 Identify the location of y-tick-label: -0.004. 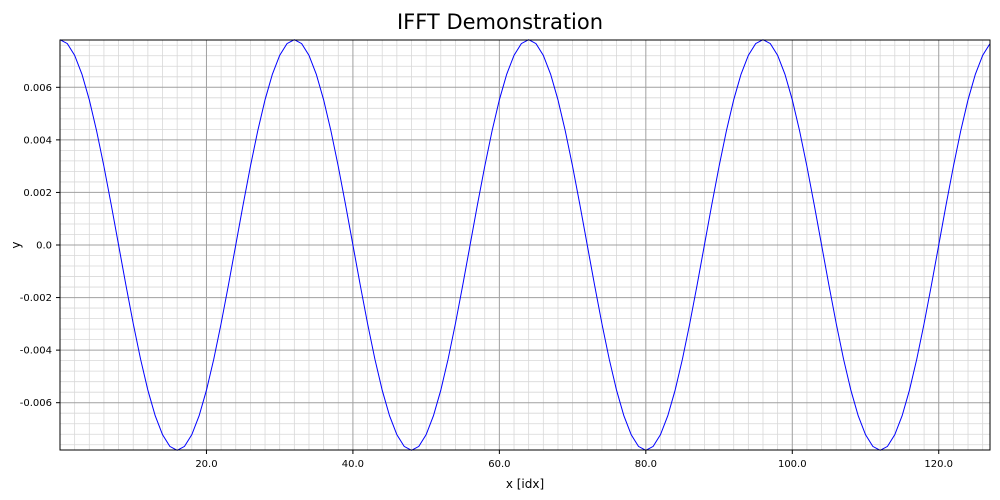
(36, 351).